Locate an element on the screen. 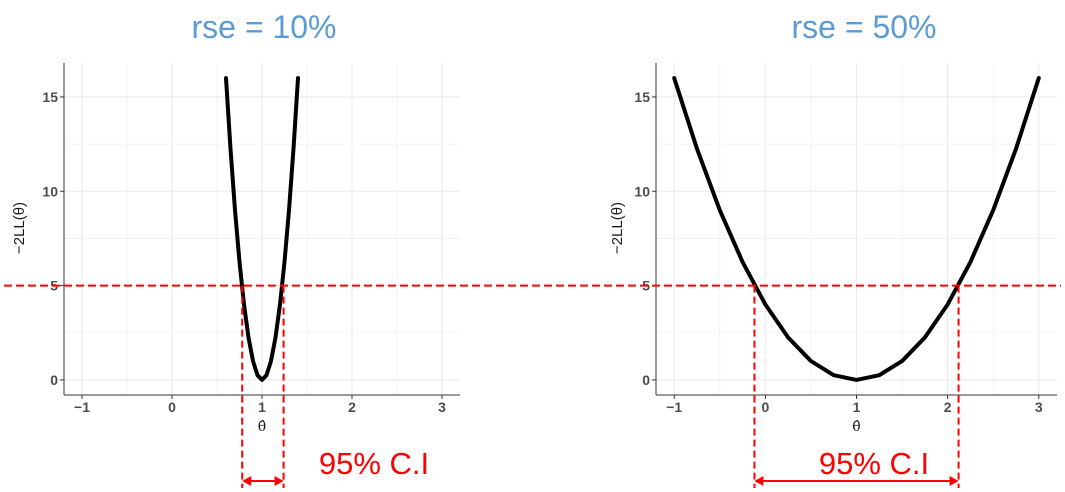 Image resolution: width=1065 pixels, height=492 pixels. likelihood-curve is located at coordinates (262, 229).